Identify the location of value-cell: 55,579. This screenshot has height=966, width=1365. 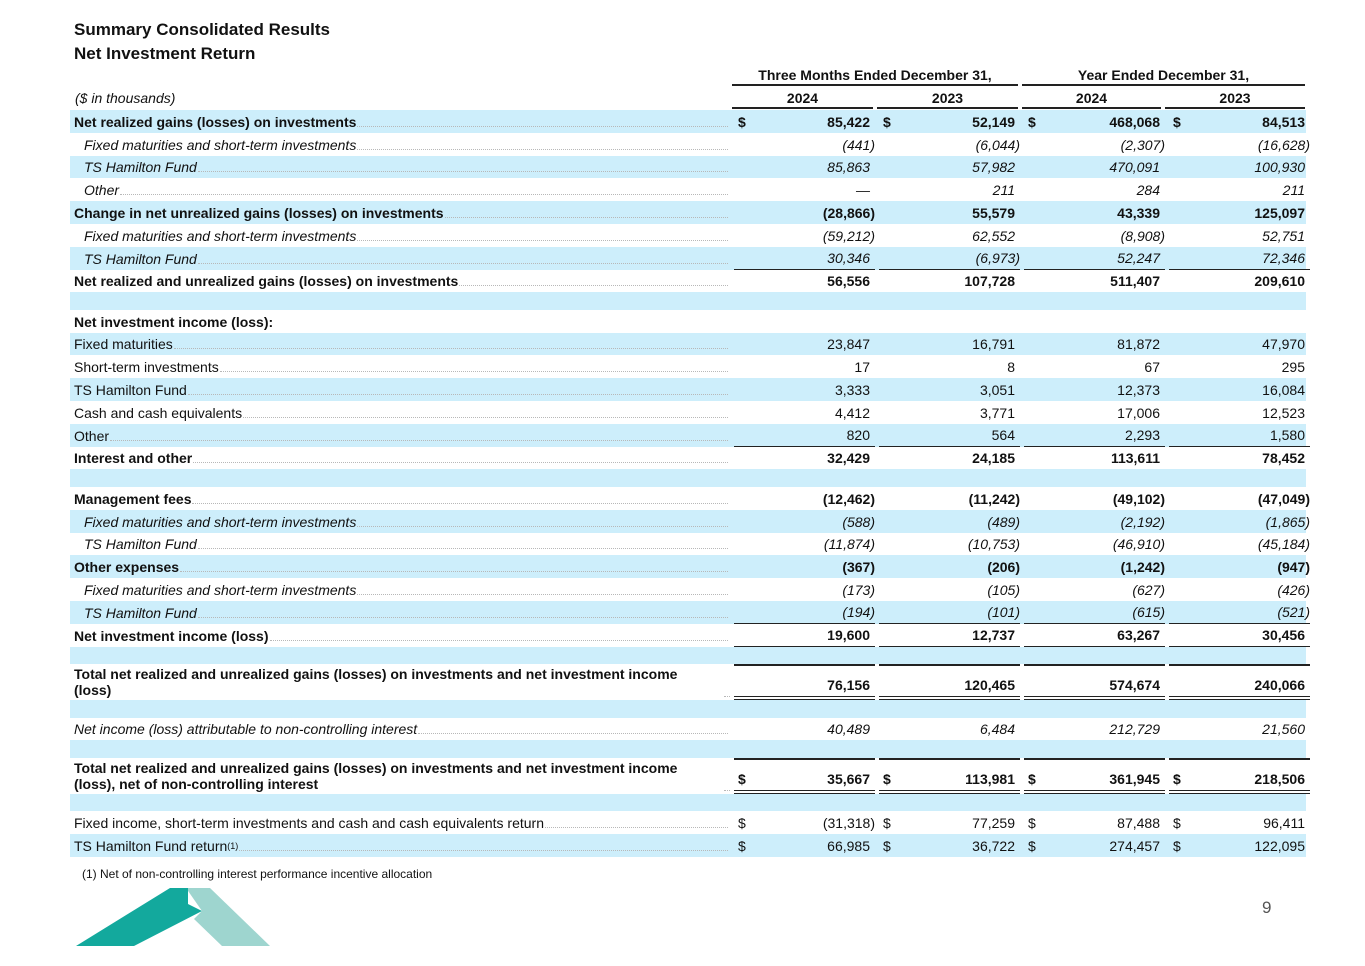
(949, 212).